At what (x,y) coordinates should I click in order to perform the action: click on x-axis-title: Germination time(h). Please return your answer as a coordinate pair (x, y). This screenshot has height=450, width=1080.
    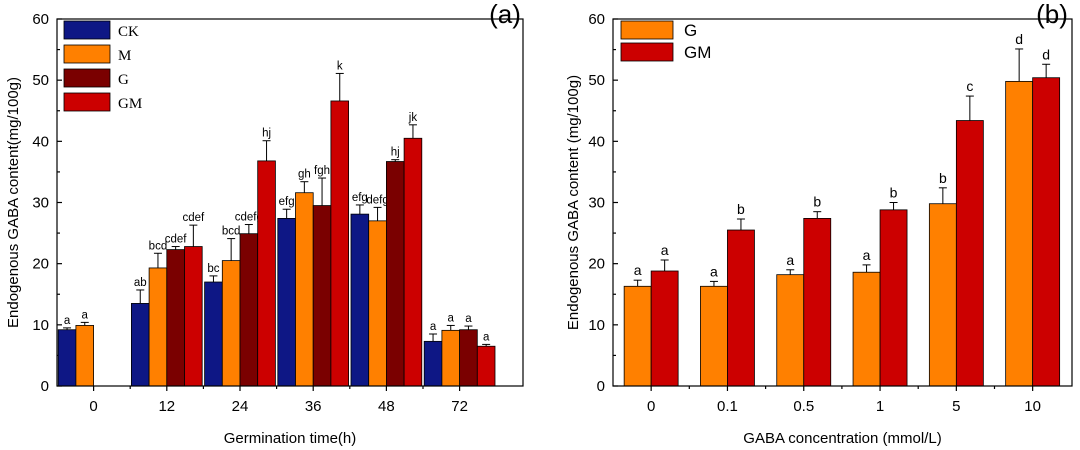
    Looking at the image, I should click on (290, 438).